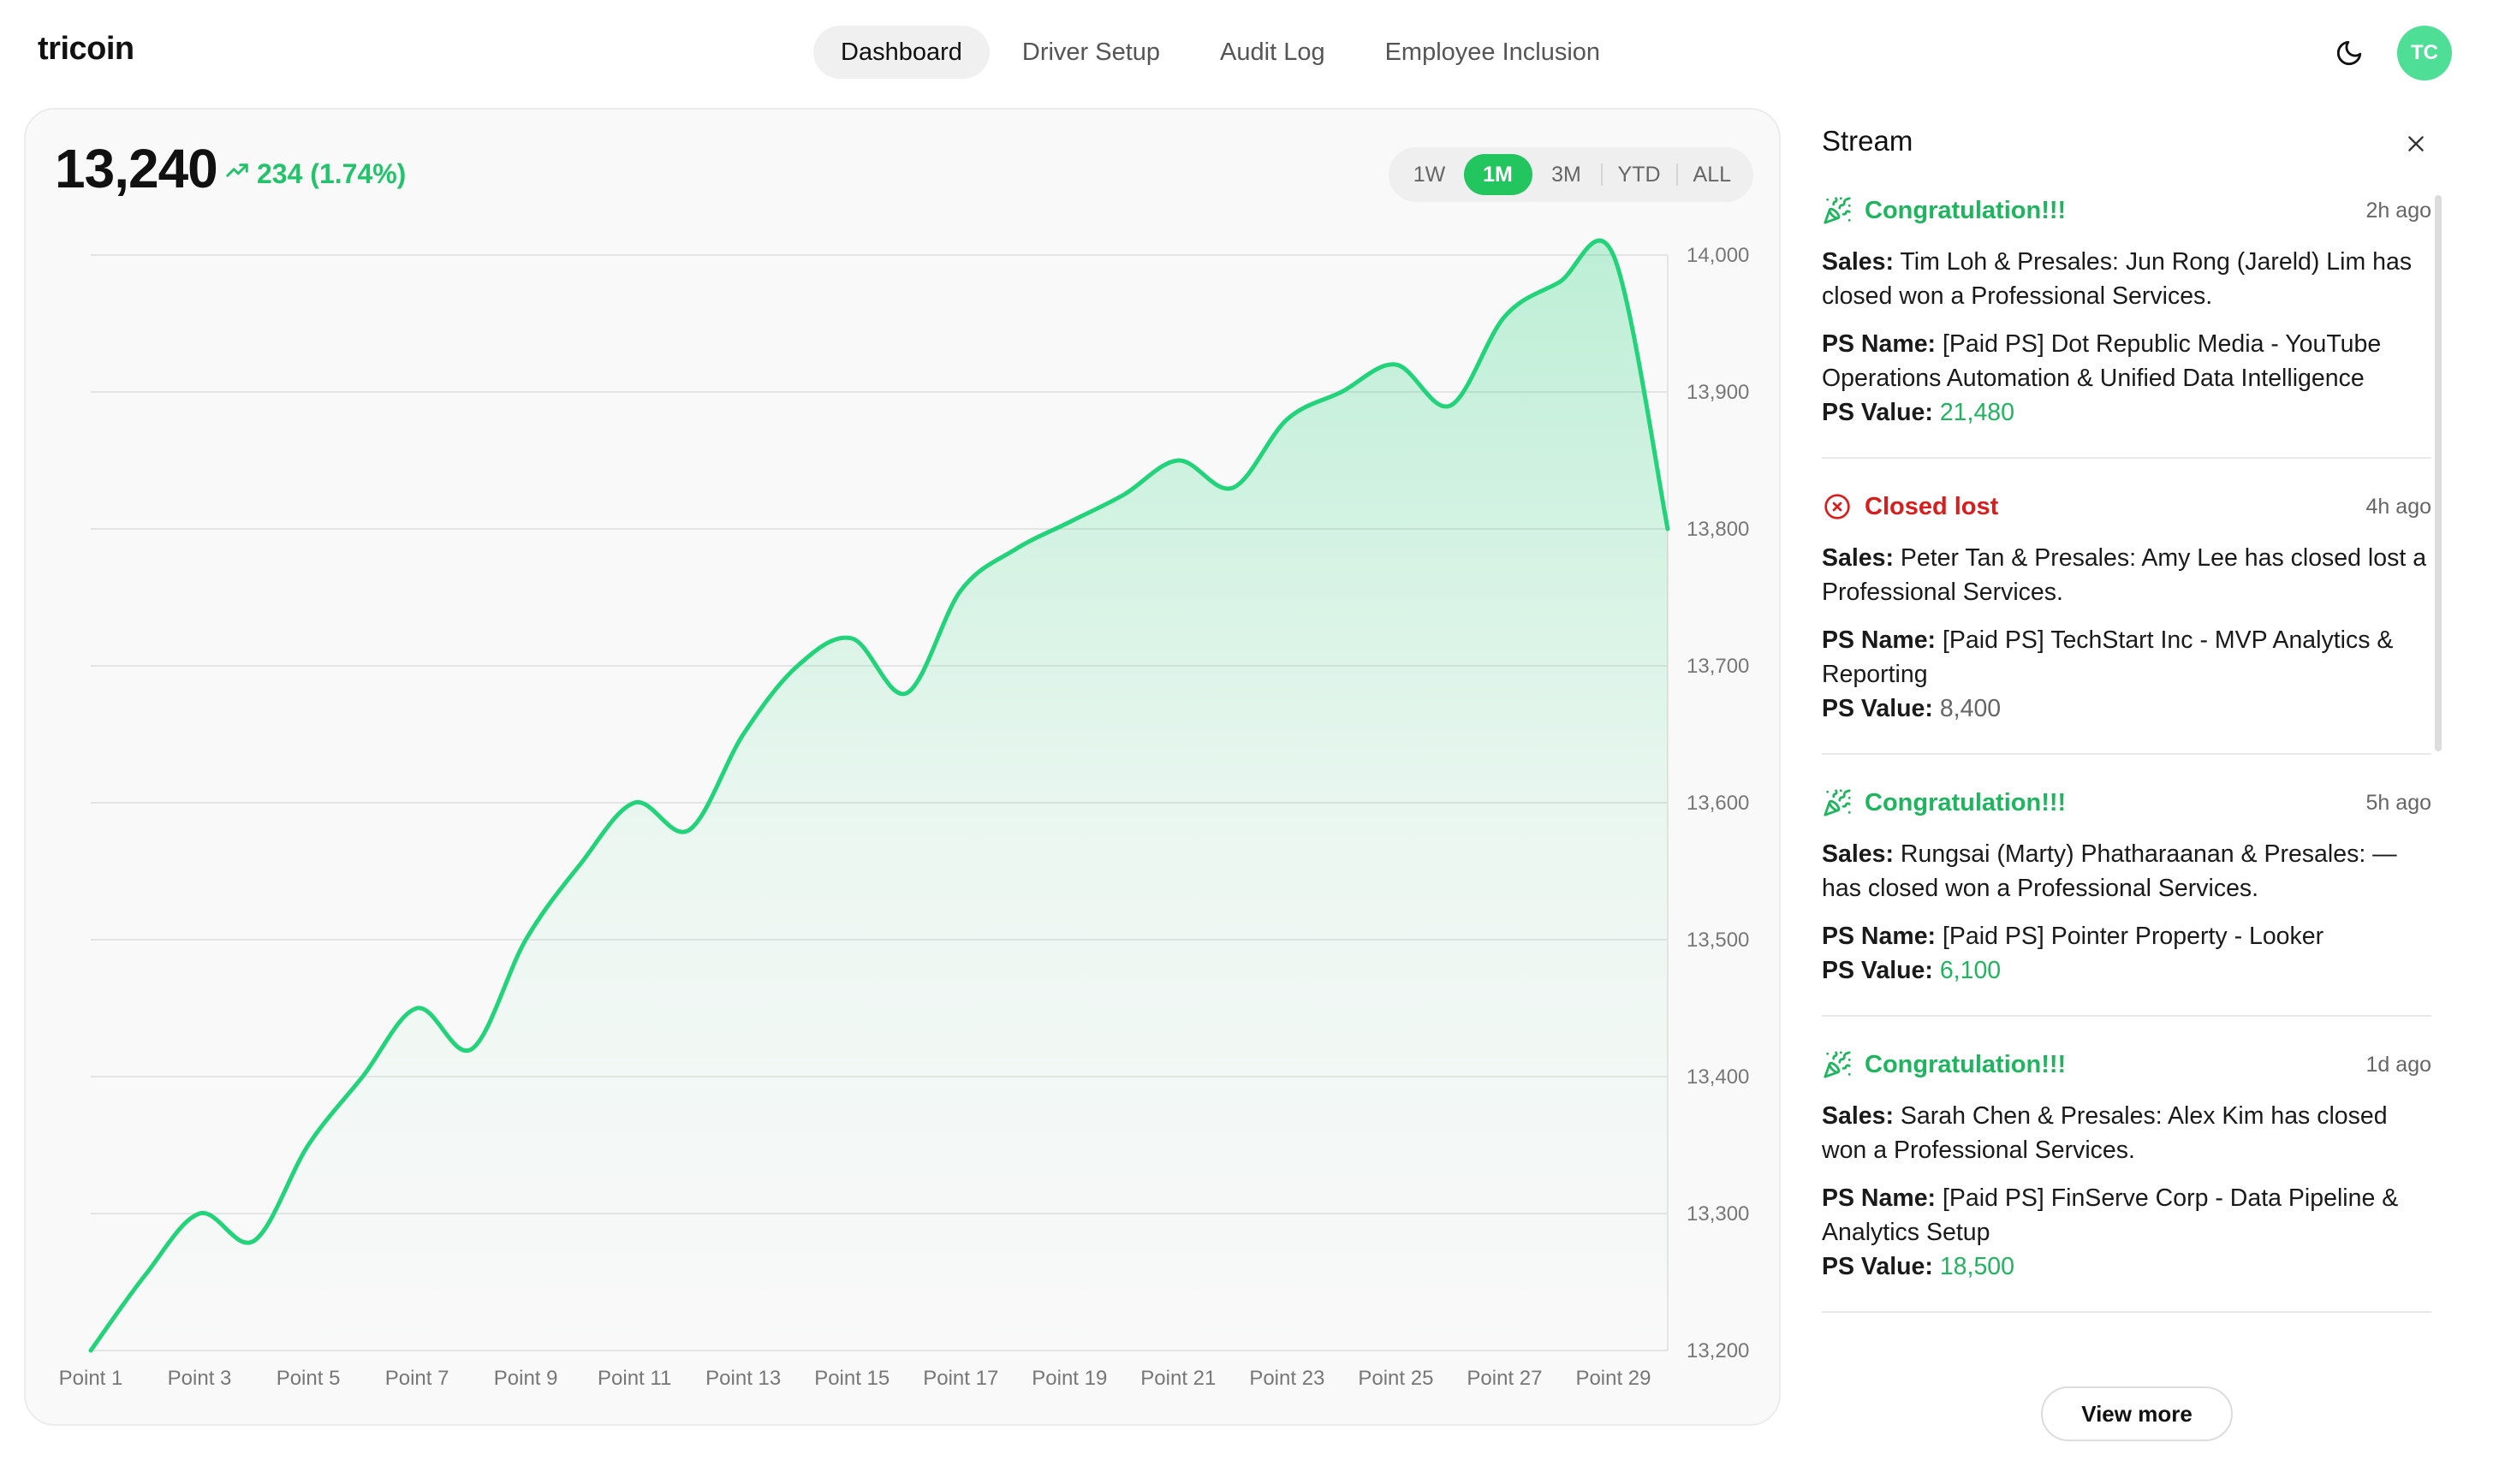 The height and width of the screenshot is (1484, 2493). Describe the element at coordinates (309, 1379) in the screenshot. I see `x-tick-label: Point 5` at that location.